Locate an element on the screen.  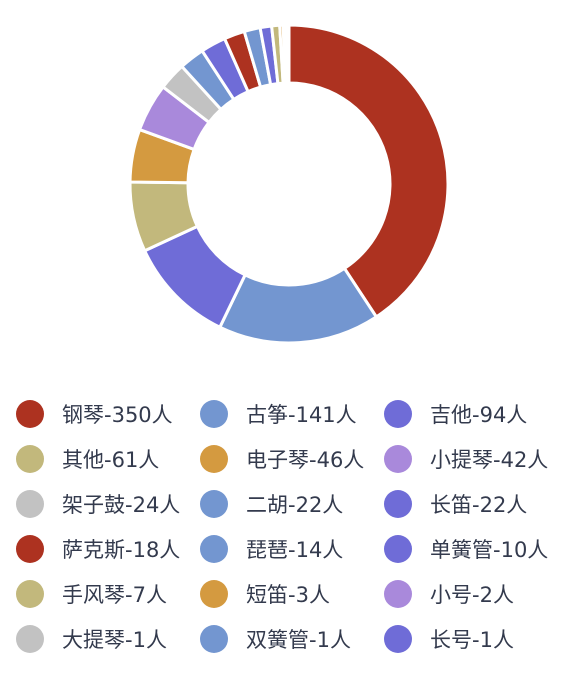
legend-item: 其他-61人 is located at coordinates (87, 459).